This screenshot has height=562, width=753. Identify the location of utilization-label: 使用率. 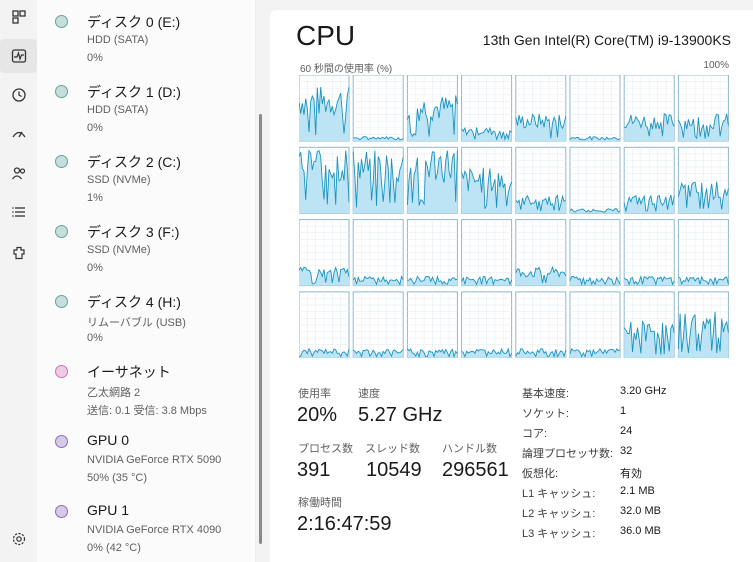
(314, 394).